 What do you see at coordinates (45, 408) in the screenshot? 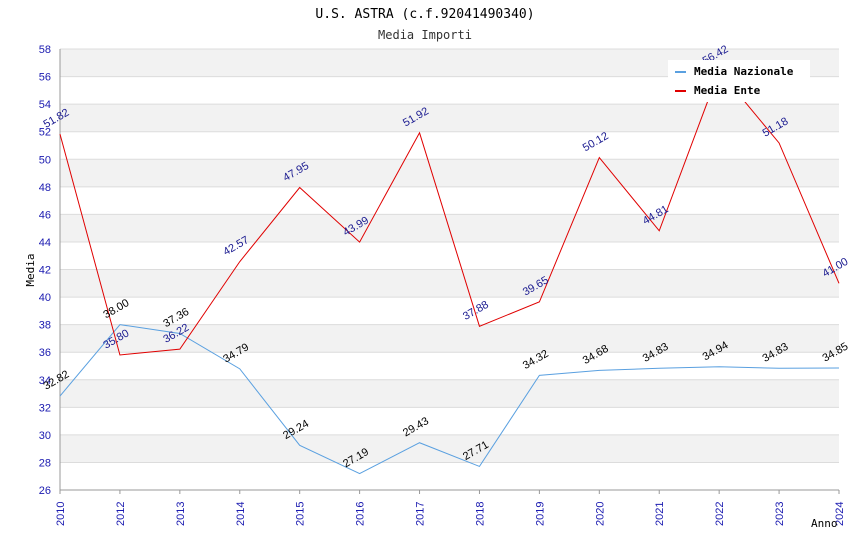
I see `y-tick-label: 32` at bounding box center [45, 408].